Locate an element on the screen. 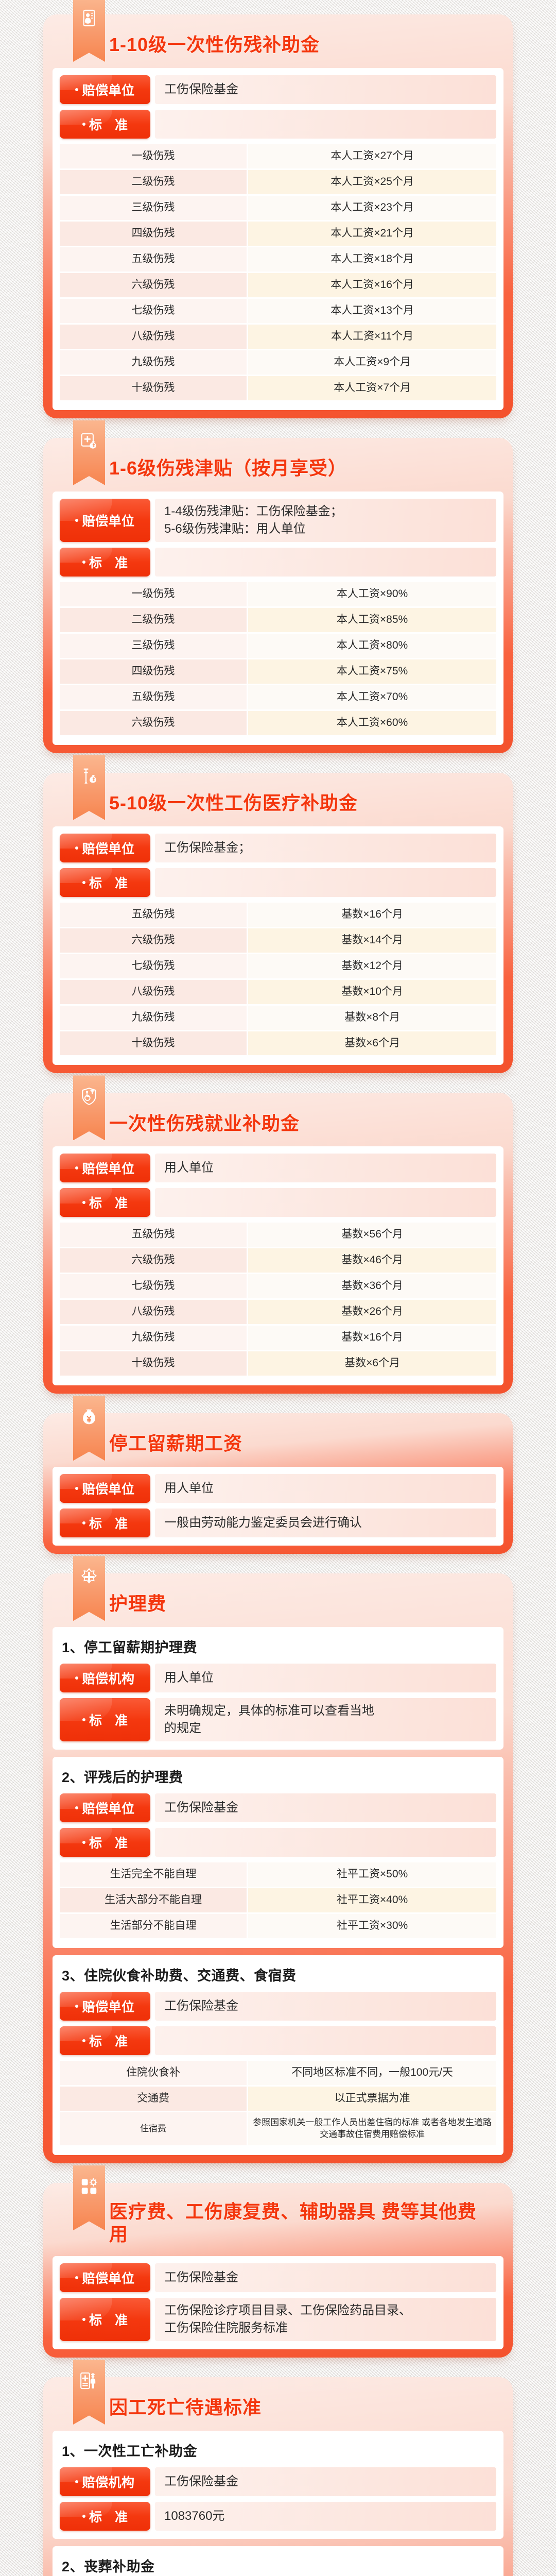  table-cell-value: 基数×36个月 is located at coordinates (371, 1286).